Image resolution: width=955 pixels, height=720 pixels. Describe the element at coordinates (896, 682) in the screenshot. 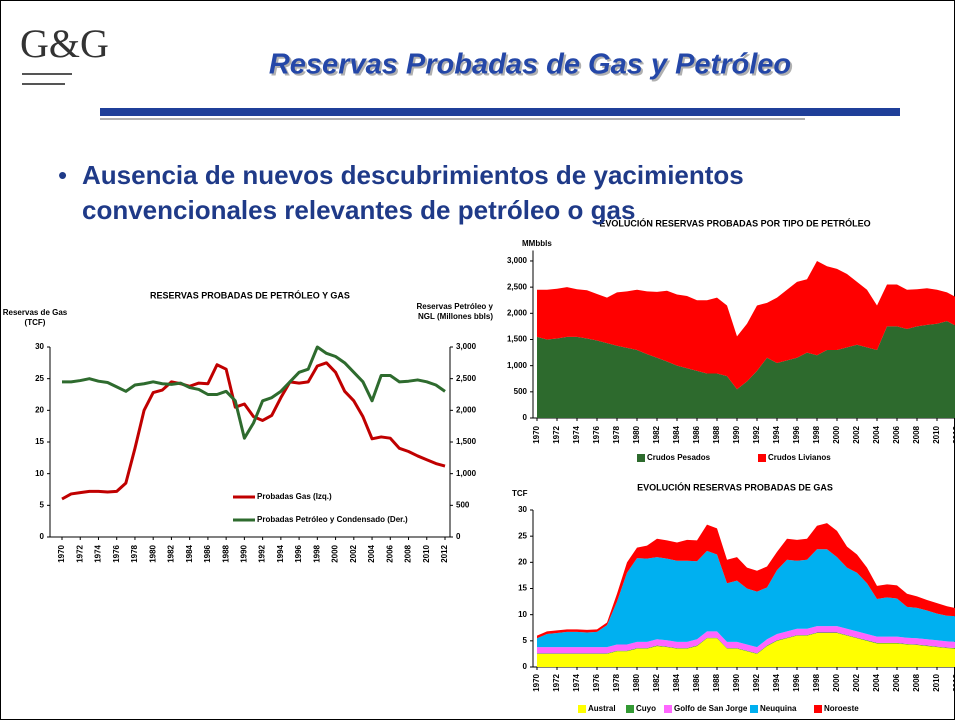

I see `x-tick-label: 2006` at that location.